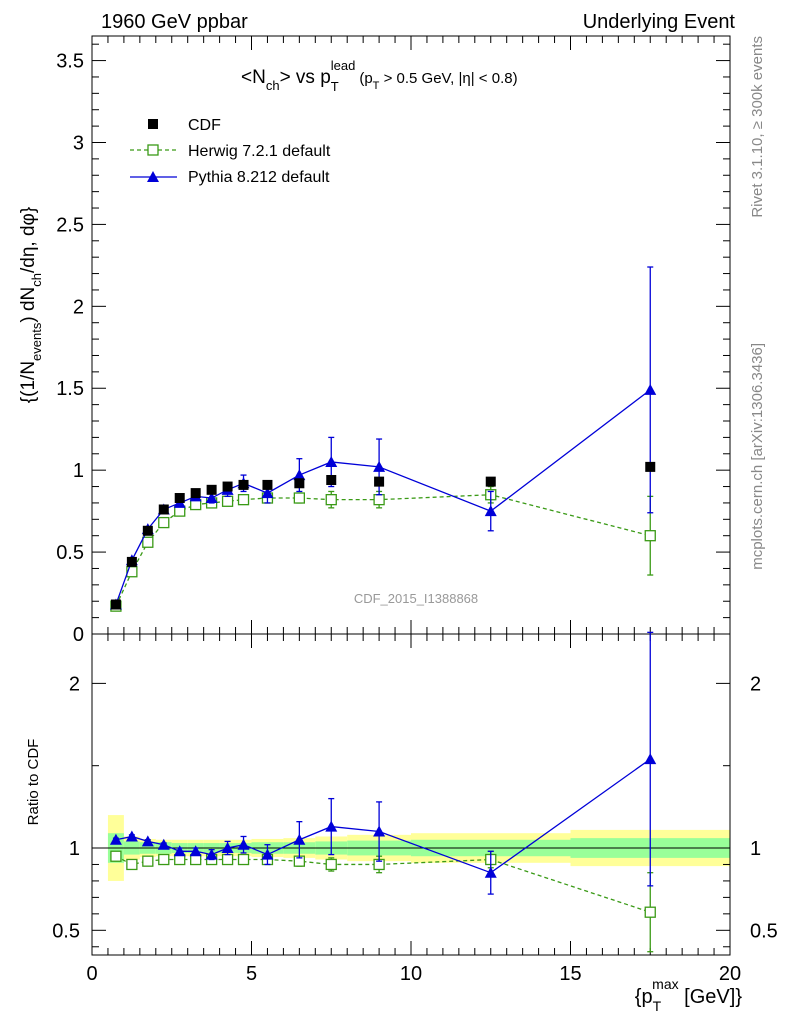  Describe the element at coordinates (91, 974) in the screenshot. I see `x-tick-label: 0` at that location.